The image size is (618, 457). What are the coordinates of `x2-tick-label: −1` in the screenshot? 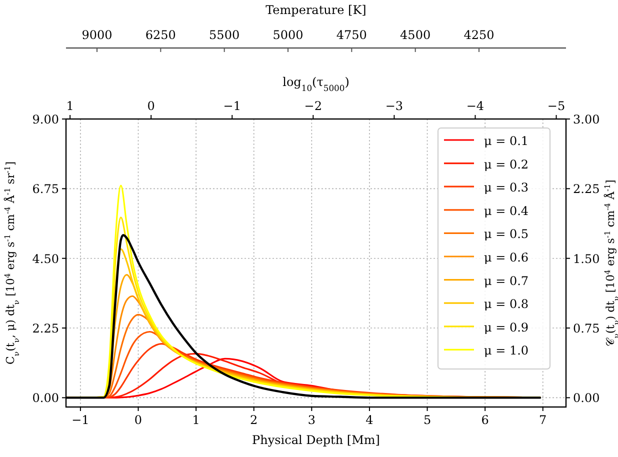 It's located at (232, 106).